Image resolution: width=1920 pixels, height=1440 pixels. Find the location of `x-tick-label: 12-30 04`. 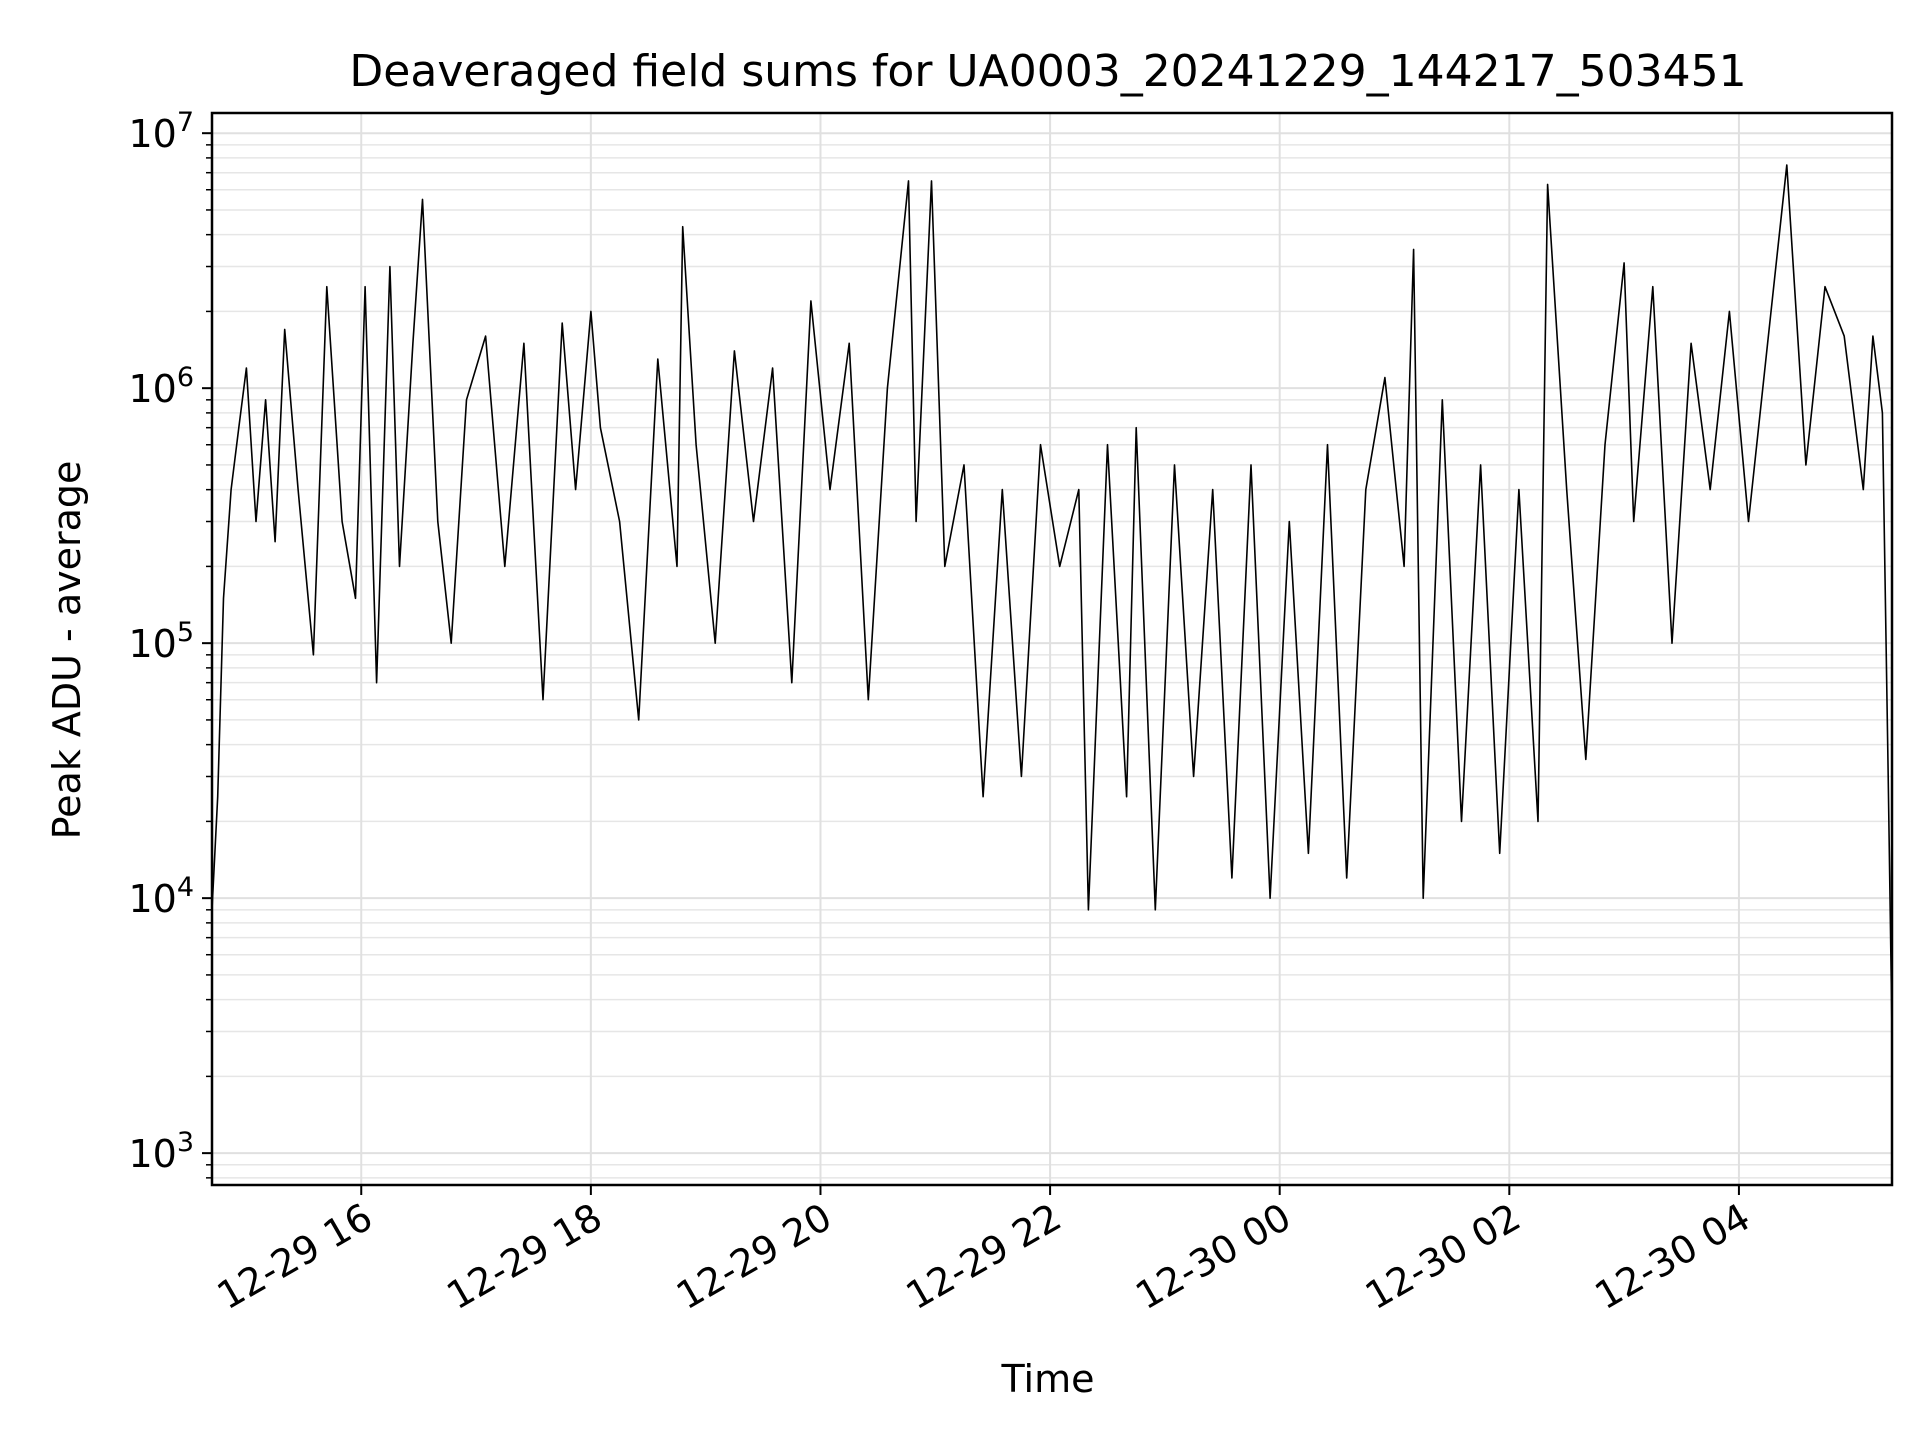

x-tick-label: 12-30 04 is located at coordinates (1672, 1257).